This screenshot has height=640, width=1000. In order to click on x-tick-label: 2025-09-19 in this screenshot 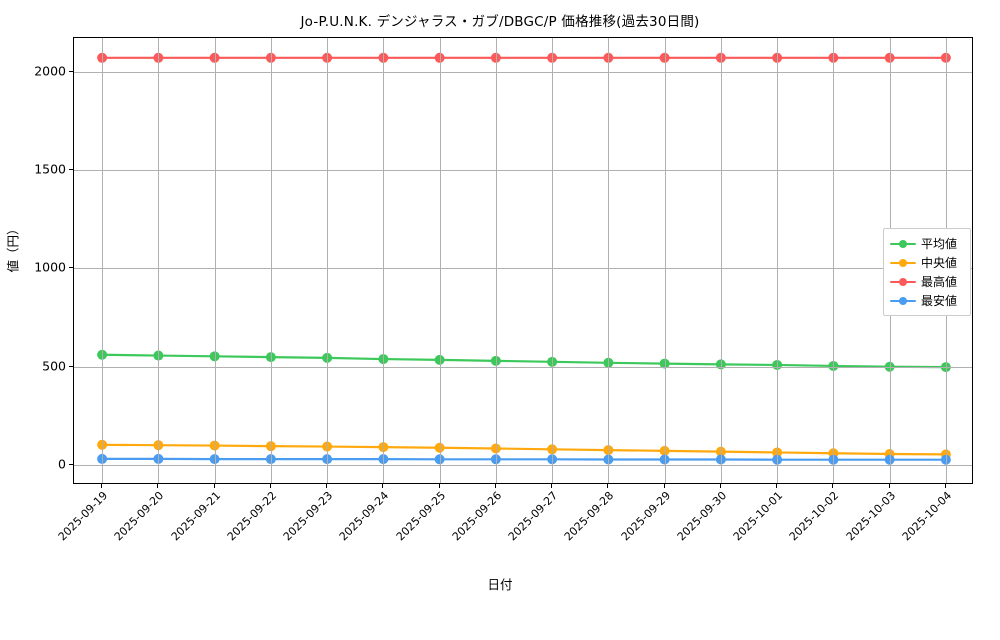, I will do `click(55, 559)`.